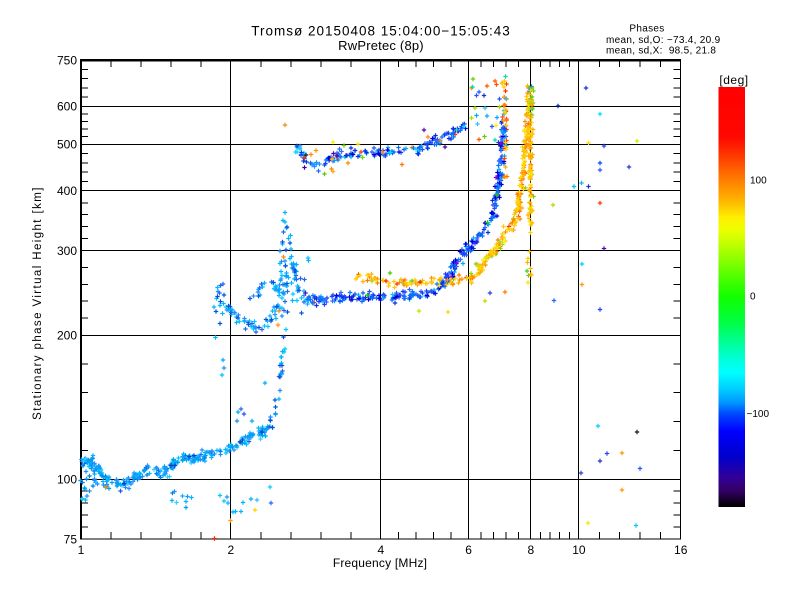  Describe the element at coordinates (81, 550) in the screenshot. I see `svg-text: 1` at that location.